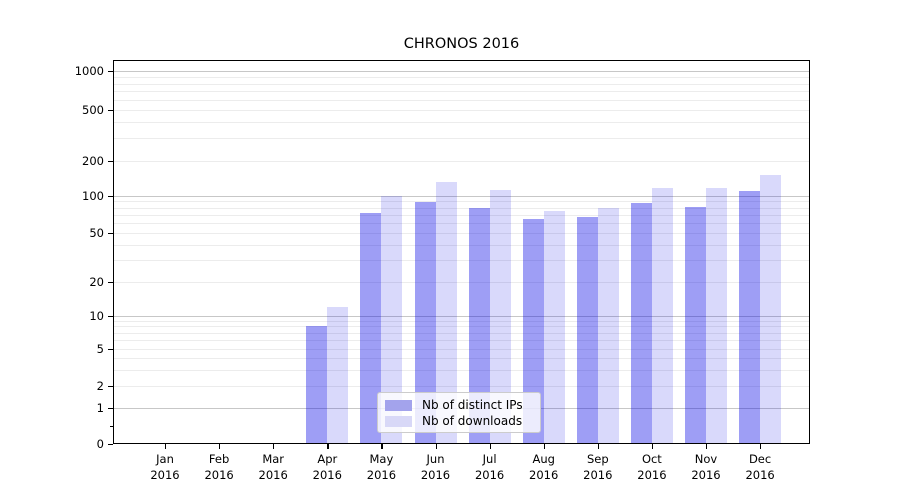 Image resolution: width=900 pixels, height=500 pixels. I want to click on bar-downloads-oct, so click(662, 316).